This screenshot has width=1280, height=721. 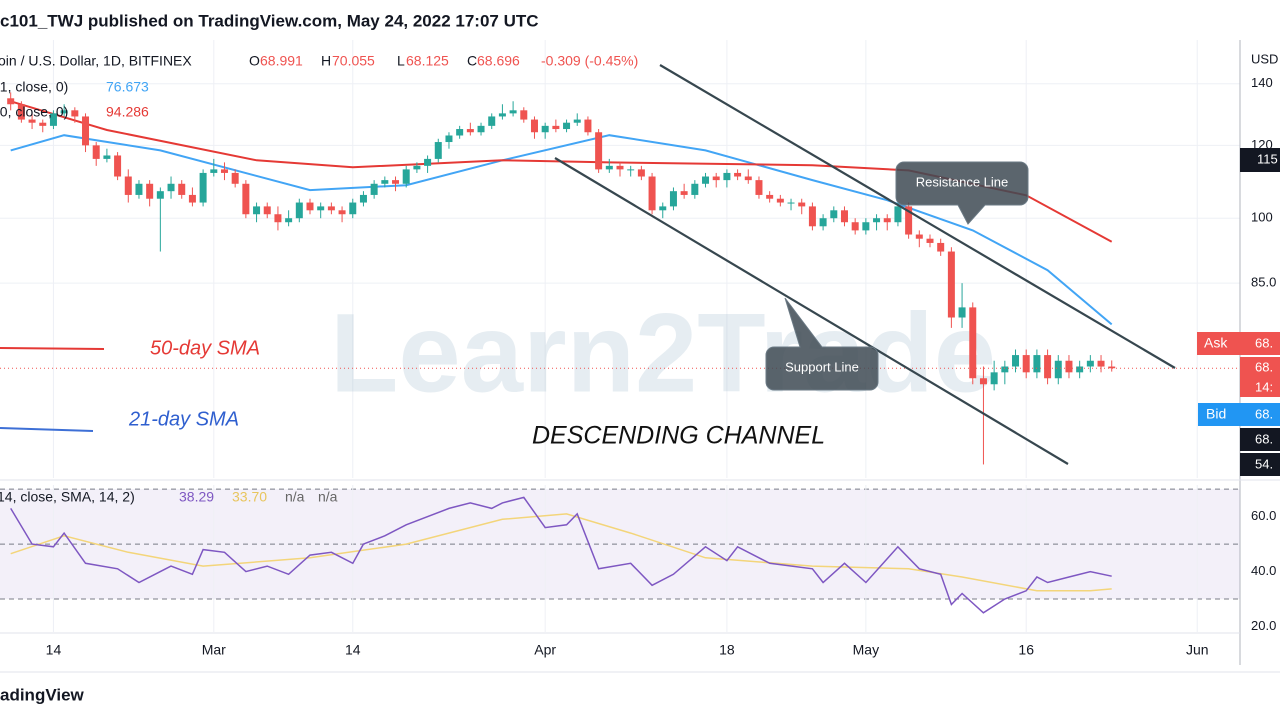 What do you see at coordinates (42, 694) in the screenshot?
I see `footer: adingView` at bounding box center [42, 694].